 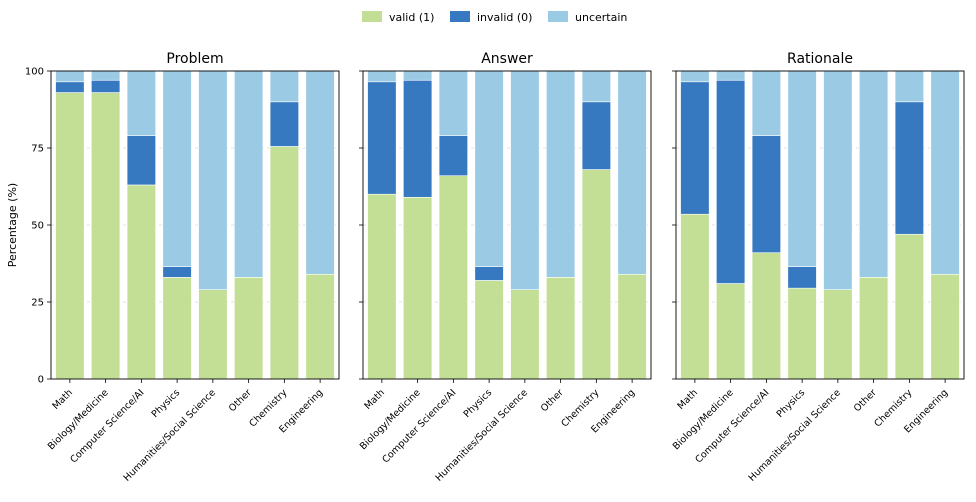 What do you see at coordinates (41, 380) in the screenshot?
I see `y-tick-label: 0` at bounding box center [41, 380].